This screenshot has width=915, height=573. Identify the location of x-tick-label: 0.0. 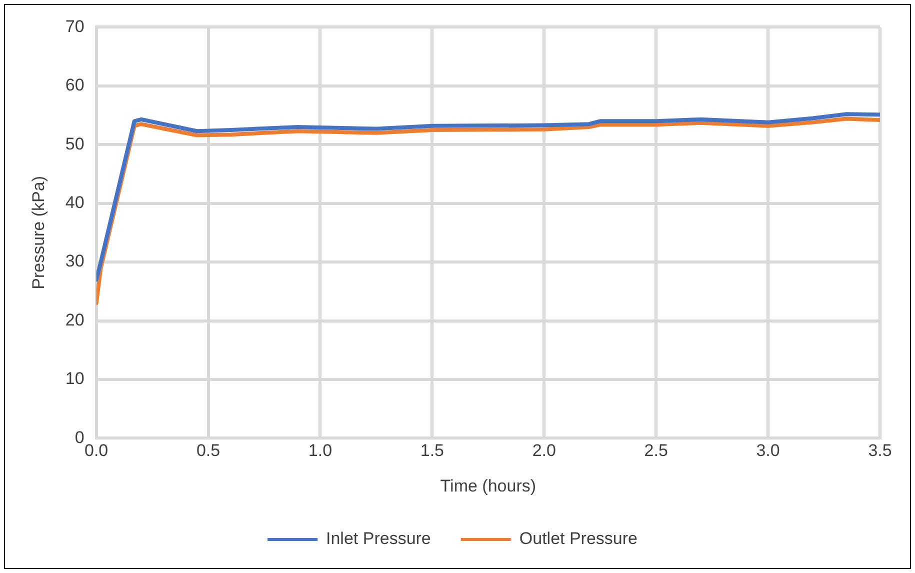
(96, 450).